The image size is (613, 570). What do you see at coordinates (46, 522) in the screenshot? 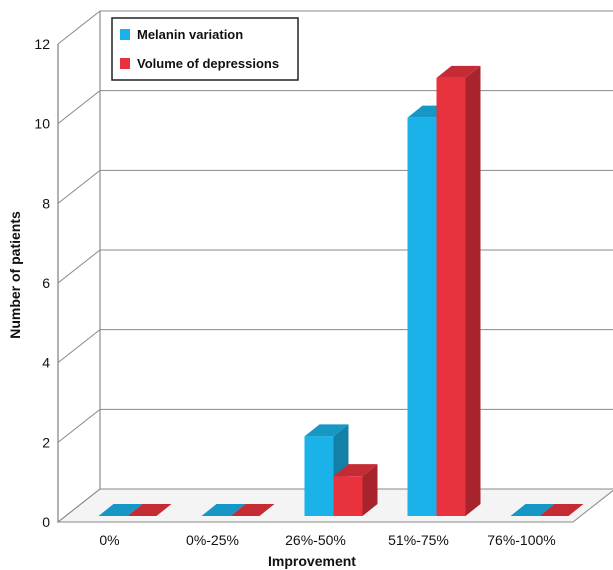
I see `y-tick-label: 0` at bounding box center [46, 522].